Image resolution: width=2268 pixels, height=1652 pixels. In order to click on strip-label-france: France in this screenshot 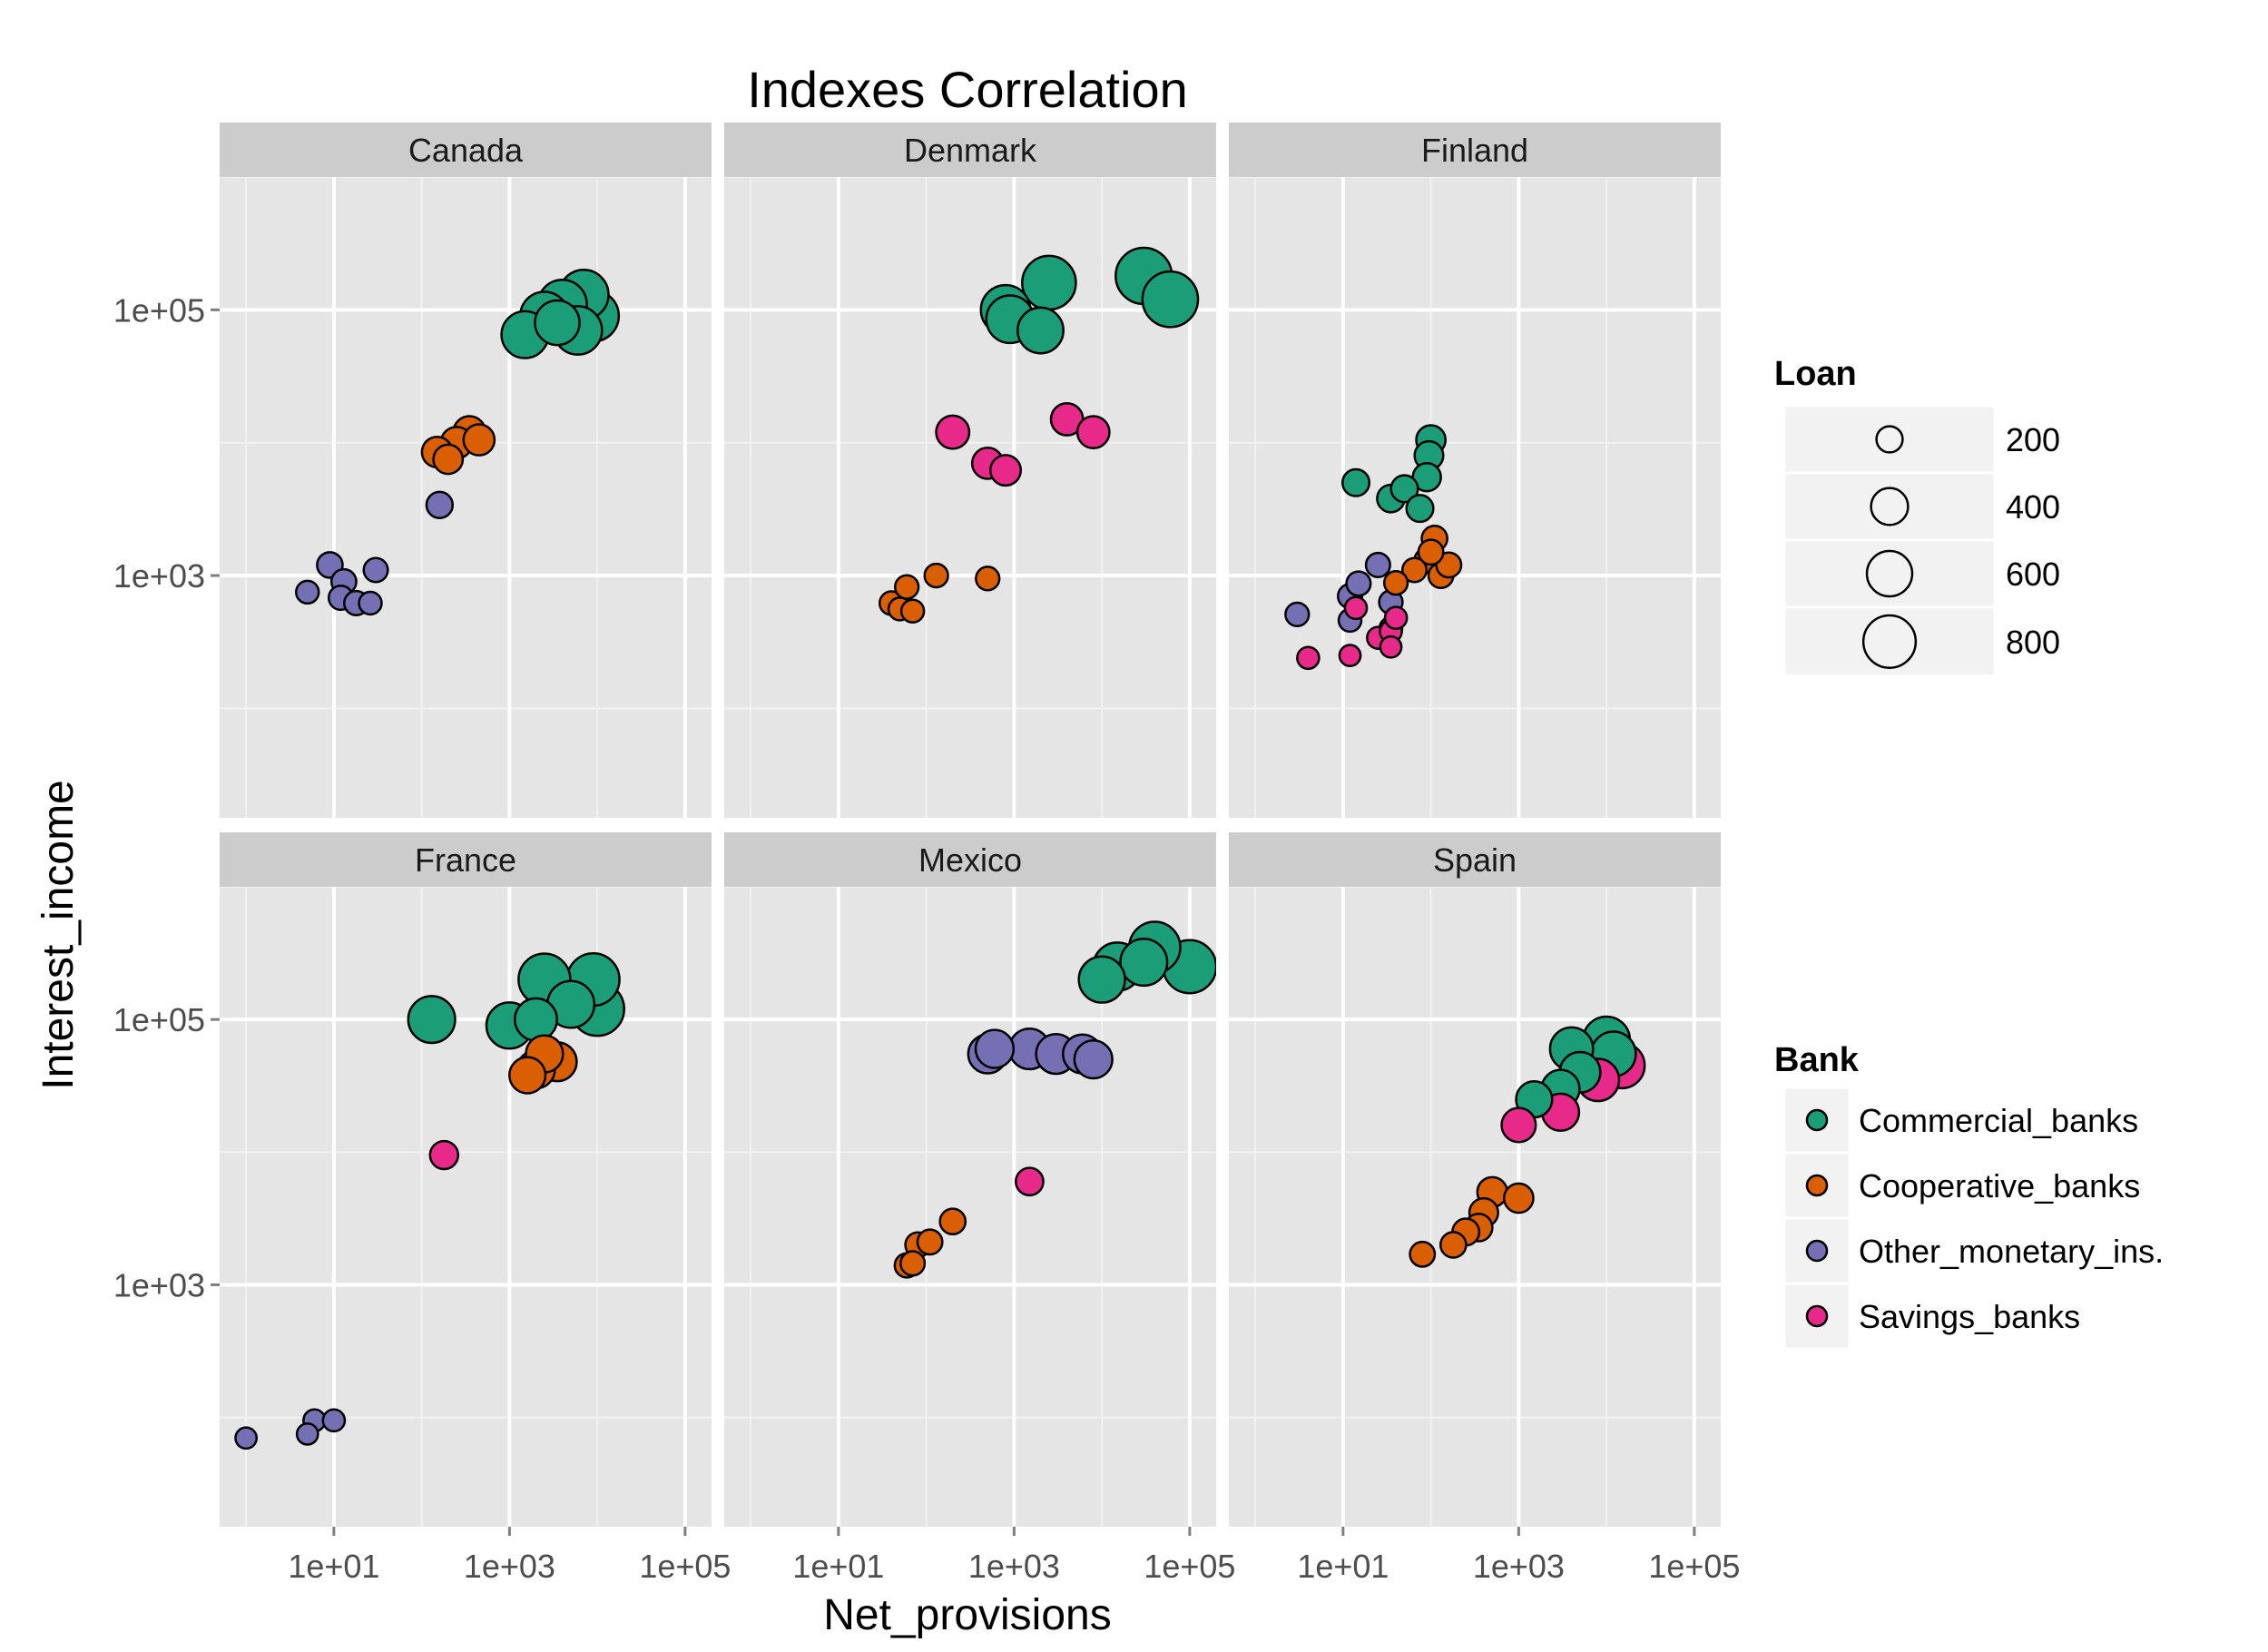, I will do `click(465, 860)`.